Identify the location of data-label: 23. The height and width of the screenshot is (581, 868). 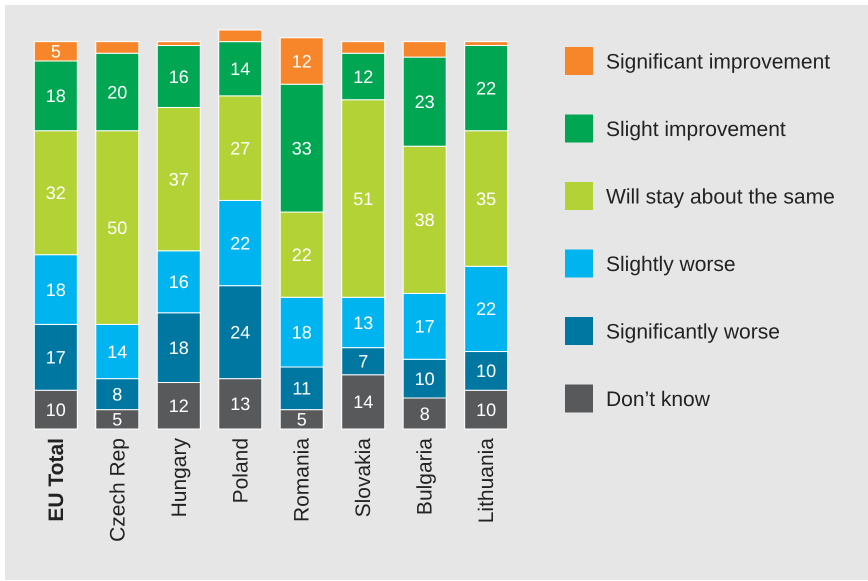
(424, 102).